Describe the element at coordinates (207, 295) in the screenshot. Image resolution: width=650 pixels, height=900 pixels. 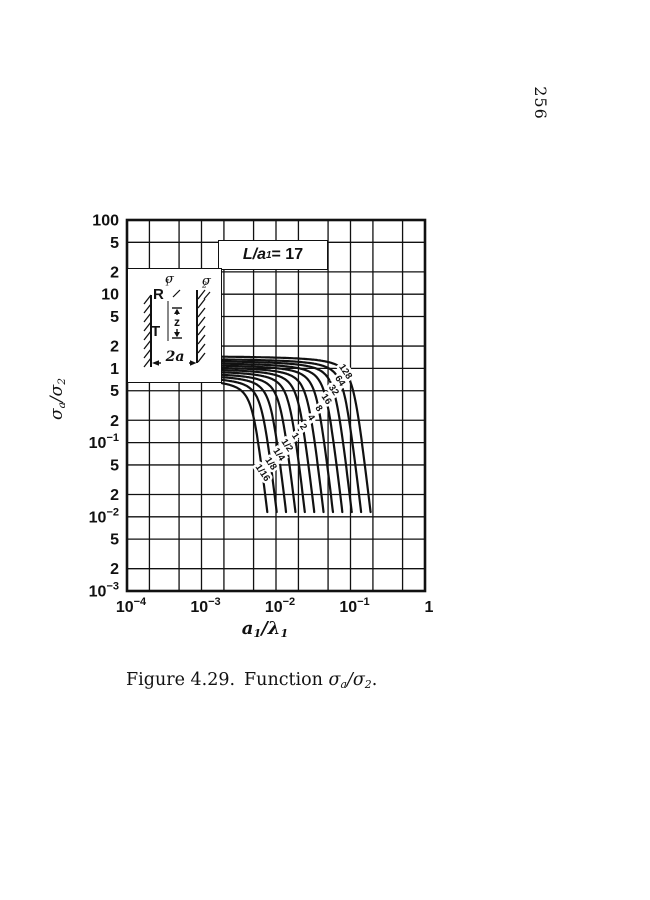
I see `sigma2-leader` at that location.